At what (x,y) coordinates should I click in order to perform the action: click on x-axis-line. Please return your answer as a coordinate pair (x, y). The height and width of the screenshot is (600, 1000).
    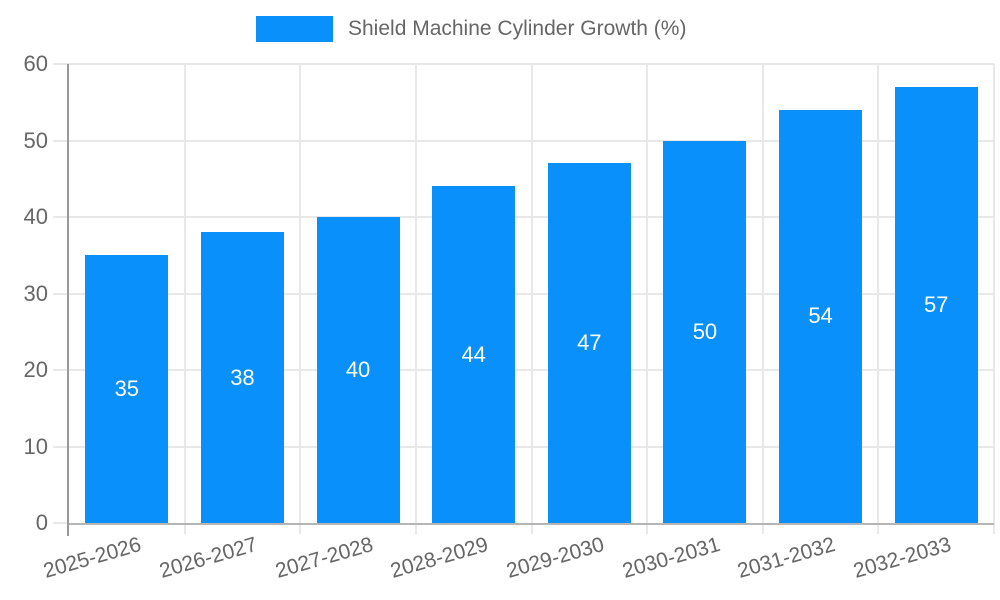
    Looking at the image, I should click on (531, 524).